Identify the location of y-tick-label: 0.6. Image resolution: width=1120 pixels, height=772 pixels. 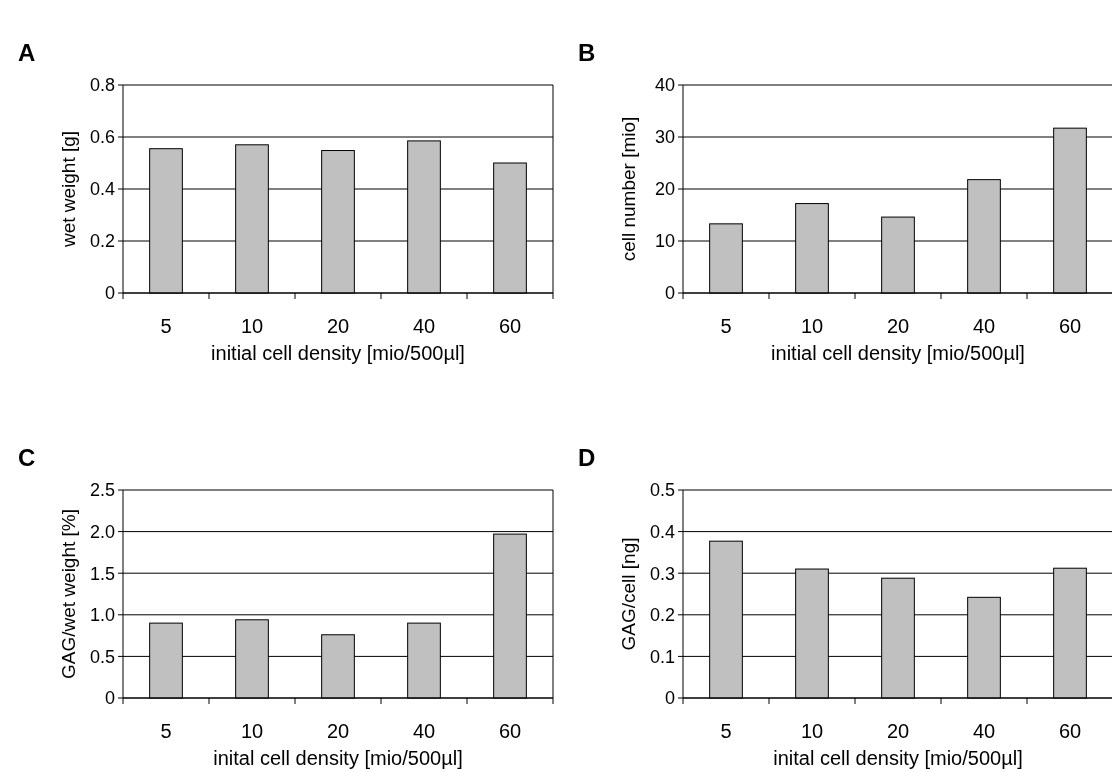
(102, 137).